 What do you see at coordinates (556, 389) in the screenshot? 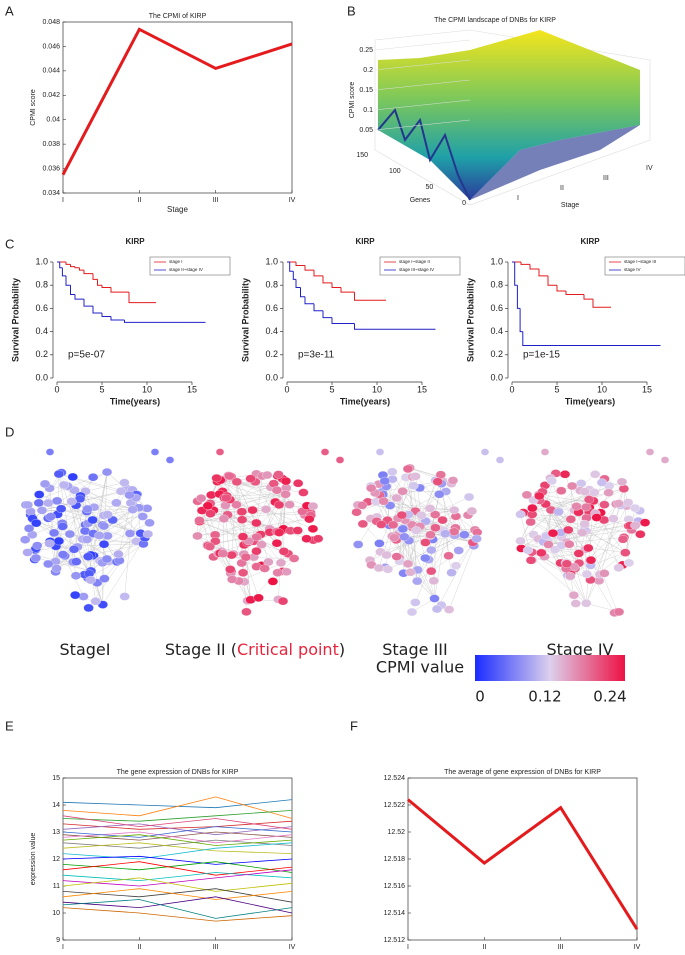
I see `x-tick-label: 5` at bounding box center [556, 389].